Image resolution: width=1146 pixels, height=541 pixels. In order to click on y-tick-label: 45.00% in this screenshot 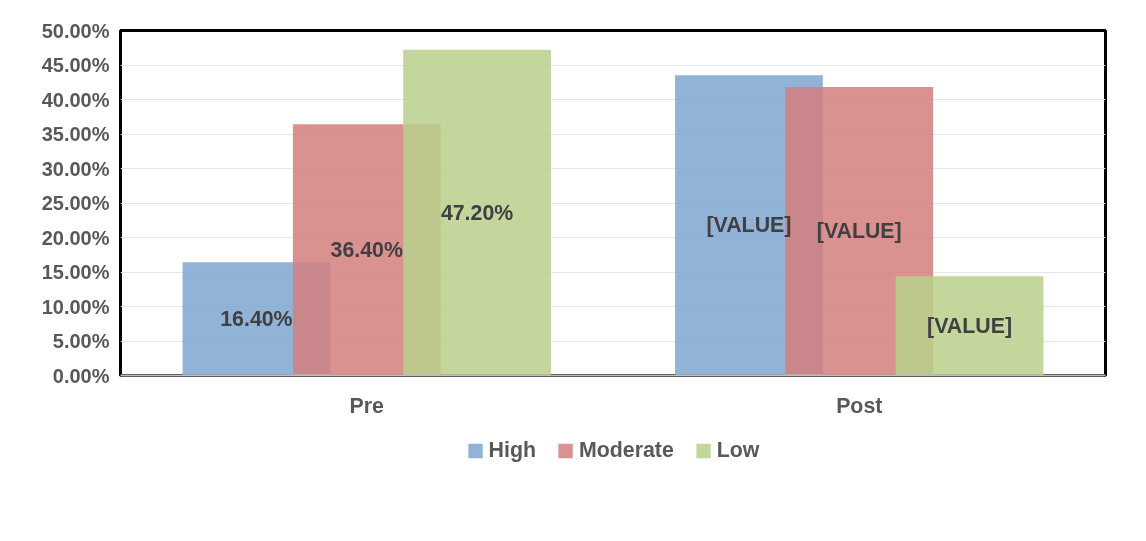, I will do `click(75, 65)`.